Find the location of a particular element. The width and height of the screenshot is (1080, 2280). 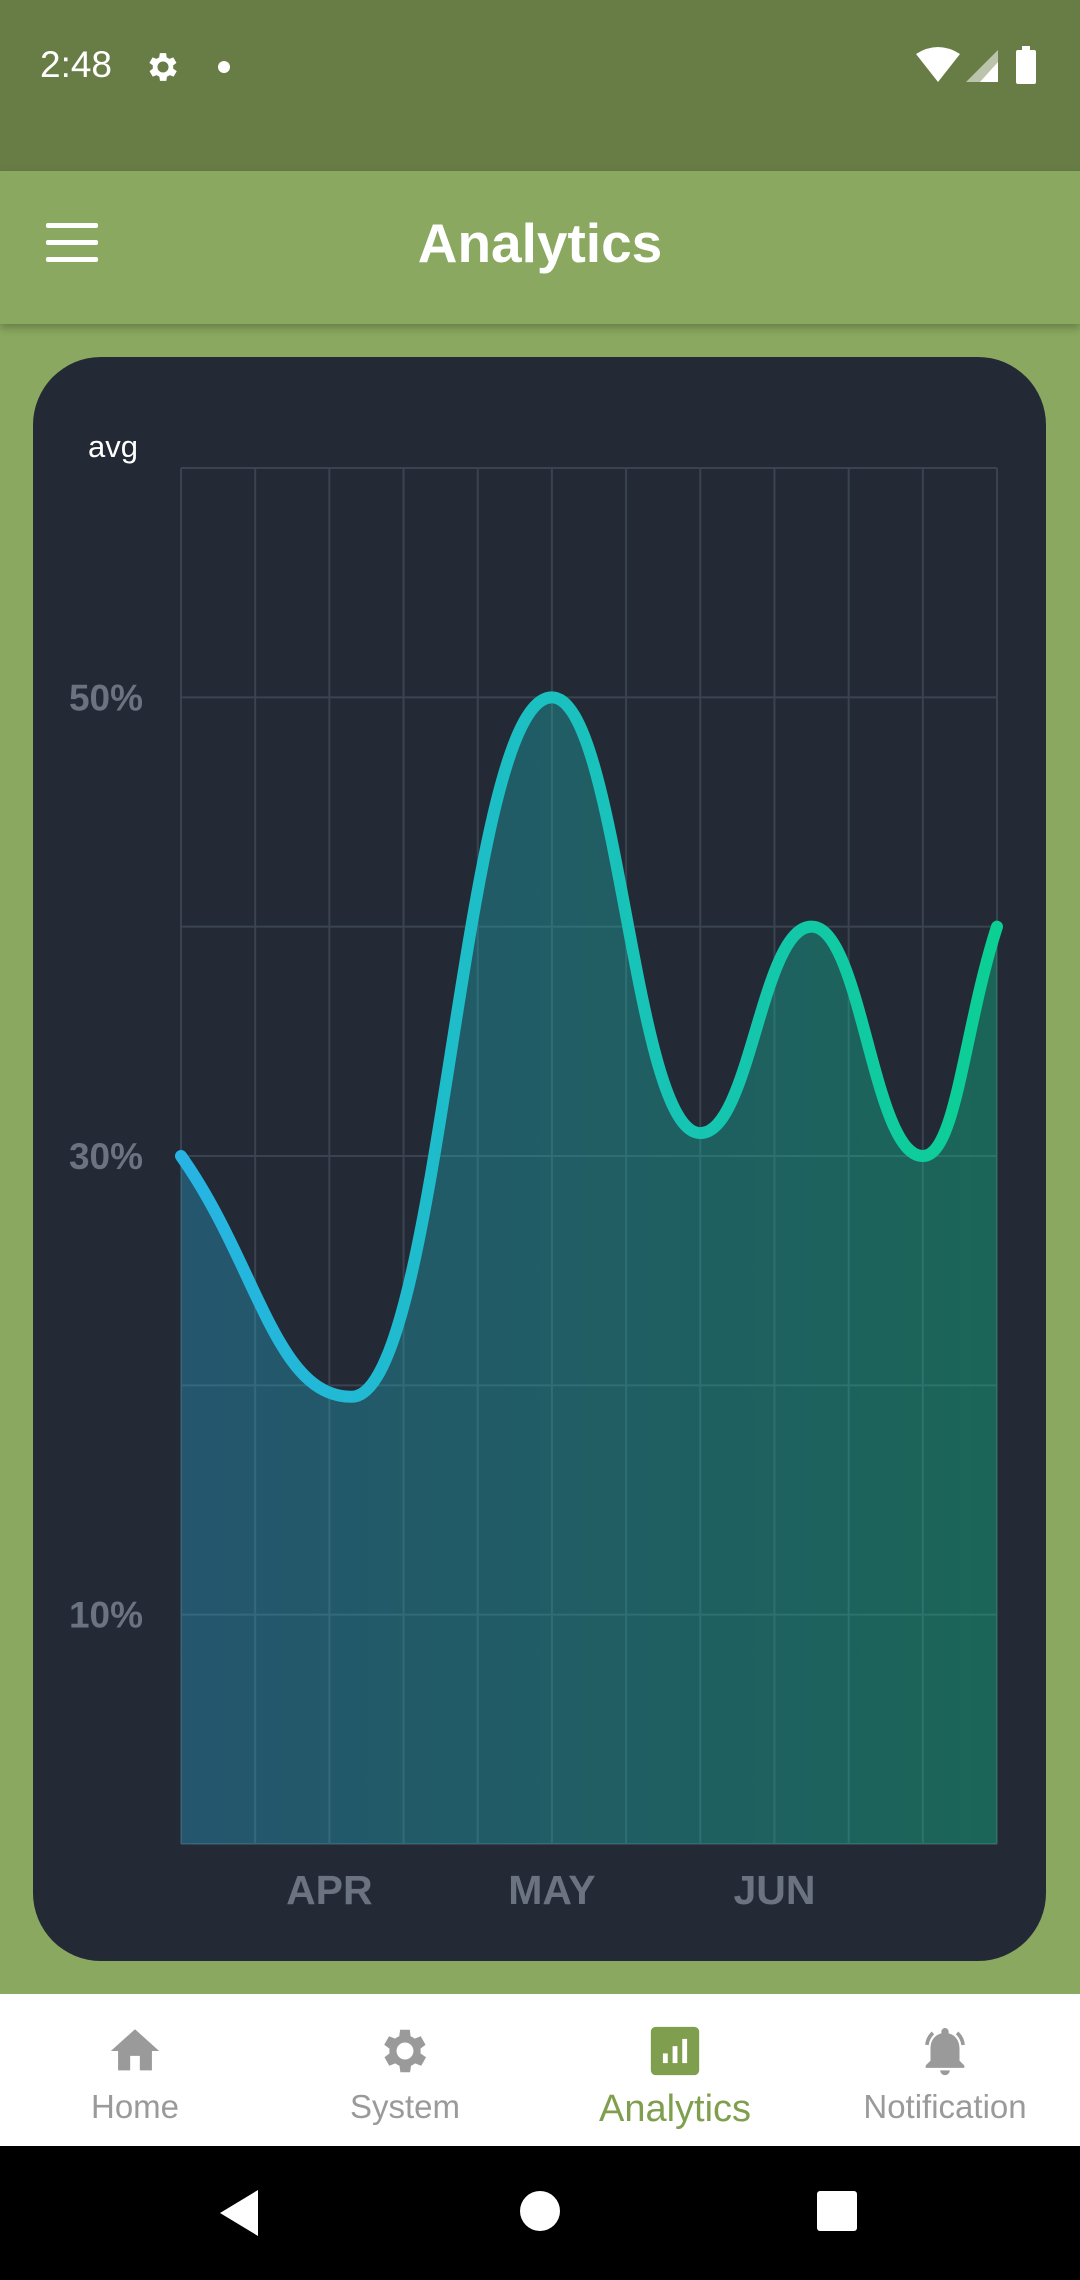

y-tick-label: 10% is located at coordinates (106, 1615).